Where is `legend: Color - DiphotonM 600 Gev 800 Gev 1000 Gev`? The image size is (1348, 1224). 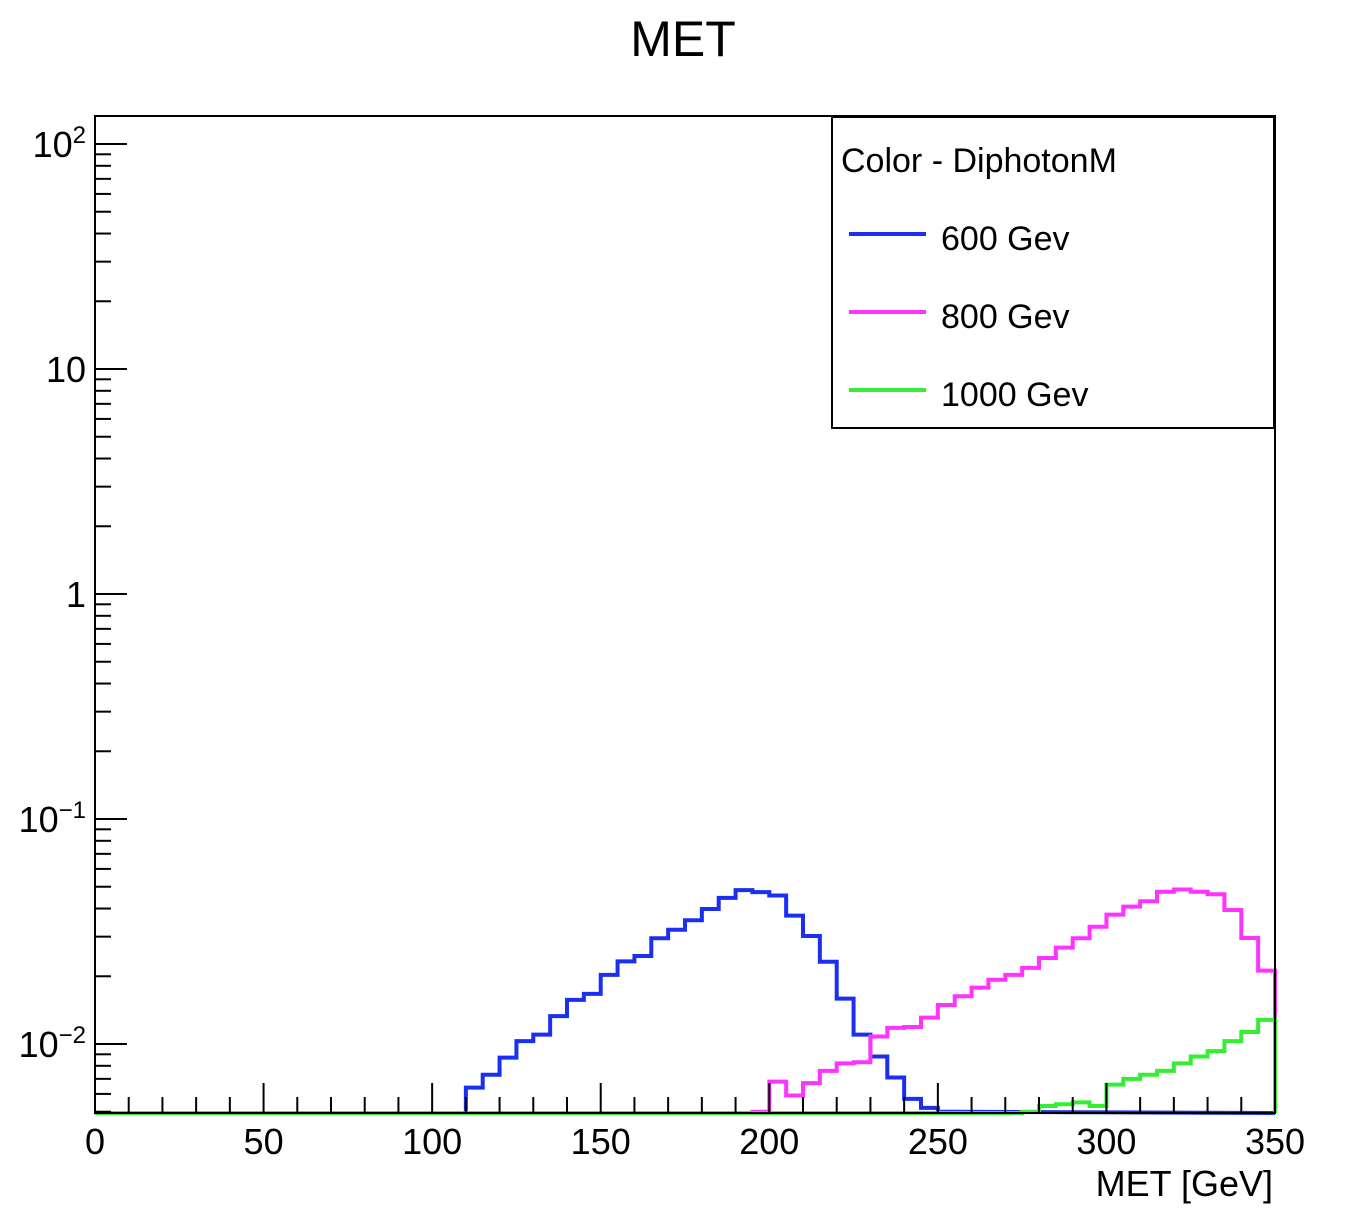 legend: Color - DiphotonM 600 Gev 800 Gev 1000 Gev is located at coordinates (1053, 272).